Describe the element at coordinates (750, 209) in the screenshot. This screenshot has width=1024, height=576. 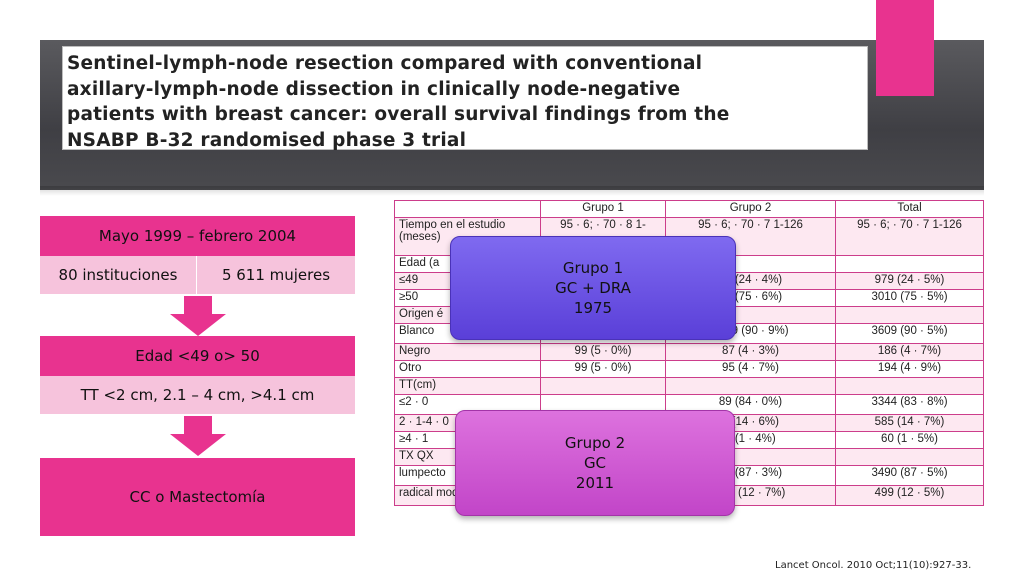
I see `table-header-cell: Grupo 2` at that location.